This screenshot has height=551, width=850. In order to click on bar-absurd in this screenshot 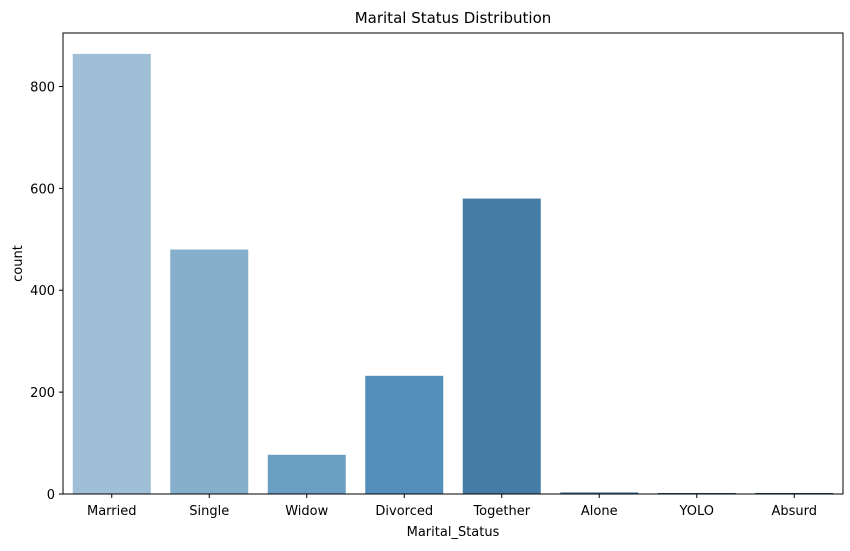, I will do `click(794, 493)`.